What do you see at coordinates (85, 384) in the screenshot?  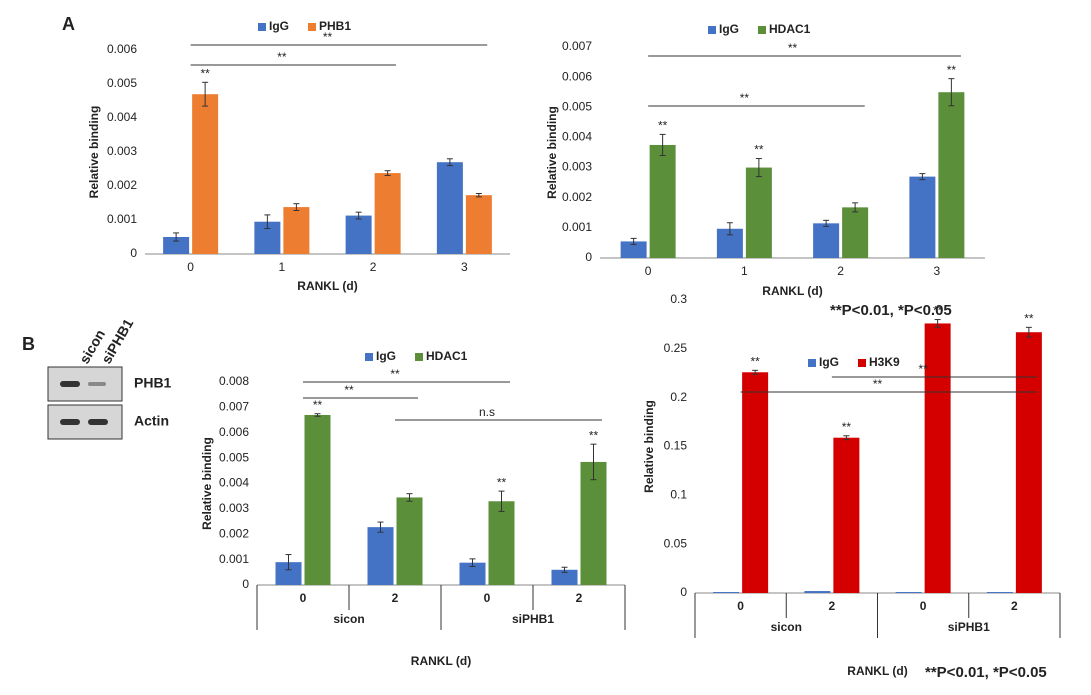 I see `blot-box` at bounding box center [85, 384].